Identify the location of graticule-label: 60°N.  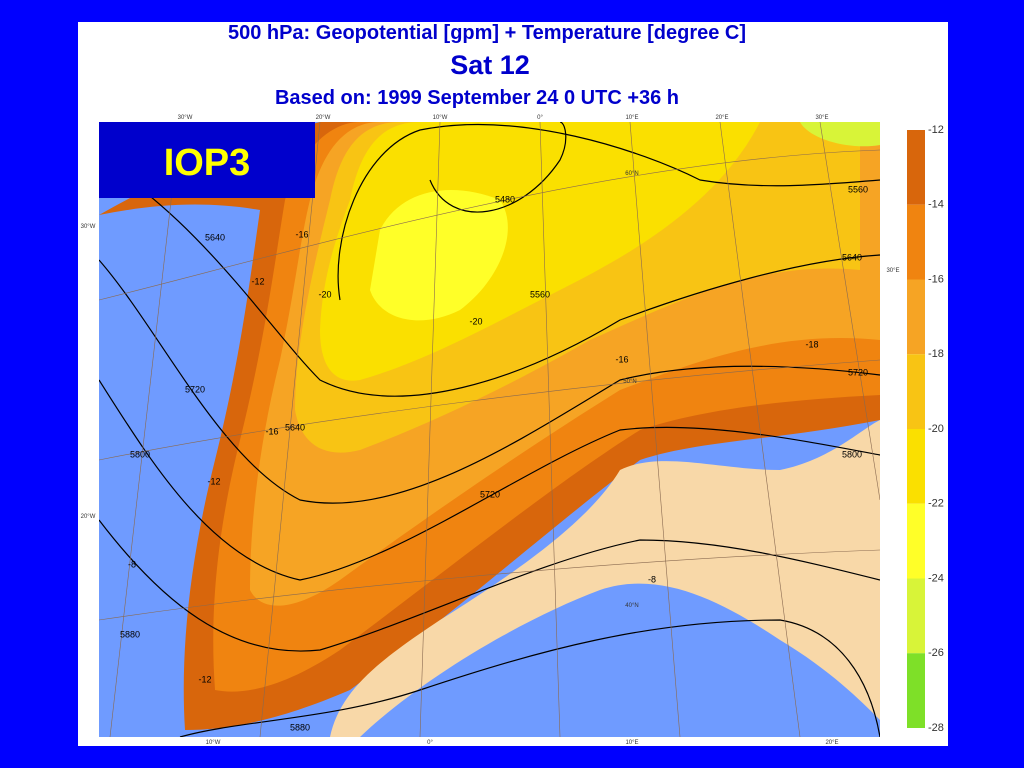
(631, 174).